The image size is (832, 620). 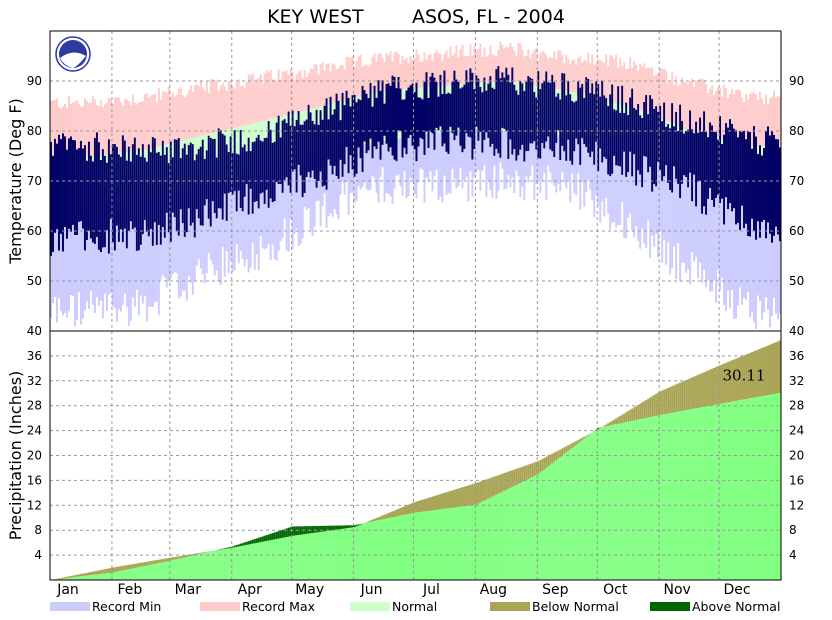 What do you see at coordinates (796, 81) in the screenshot?
I see `temp-tick-label-right: 90` at bounding box center [796, 81].